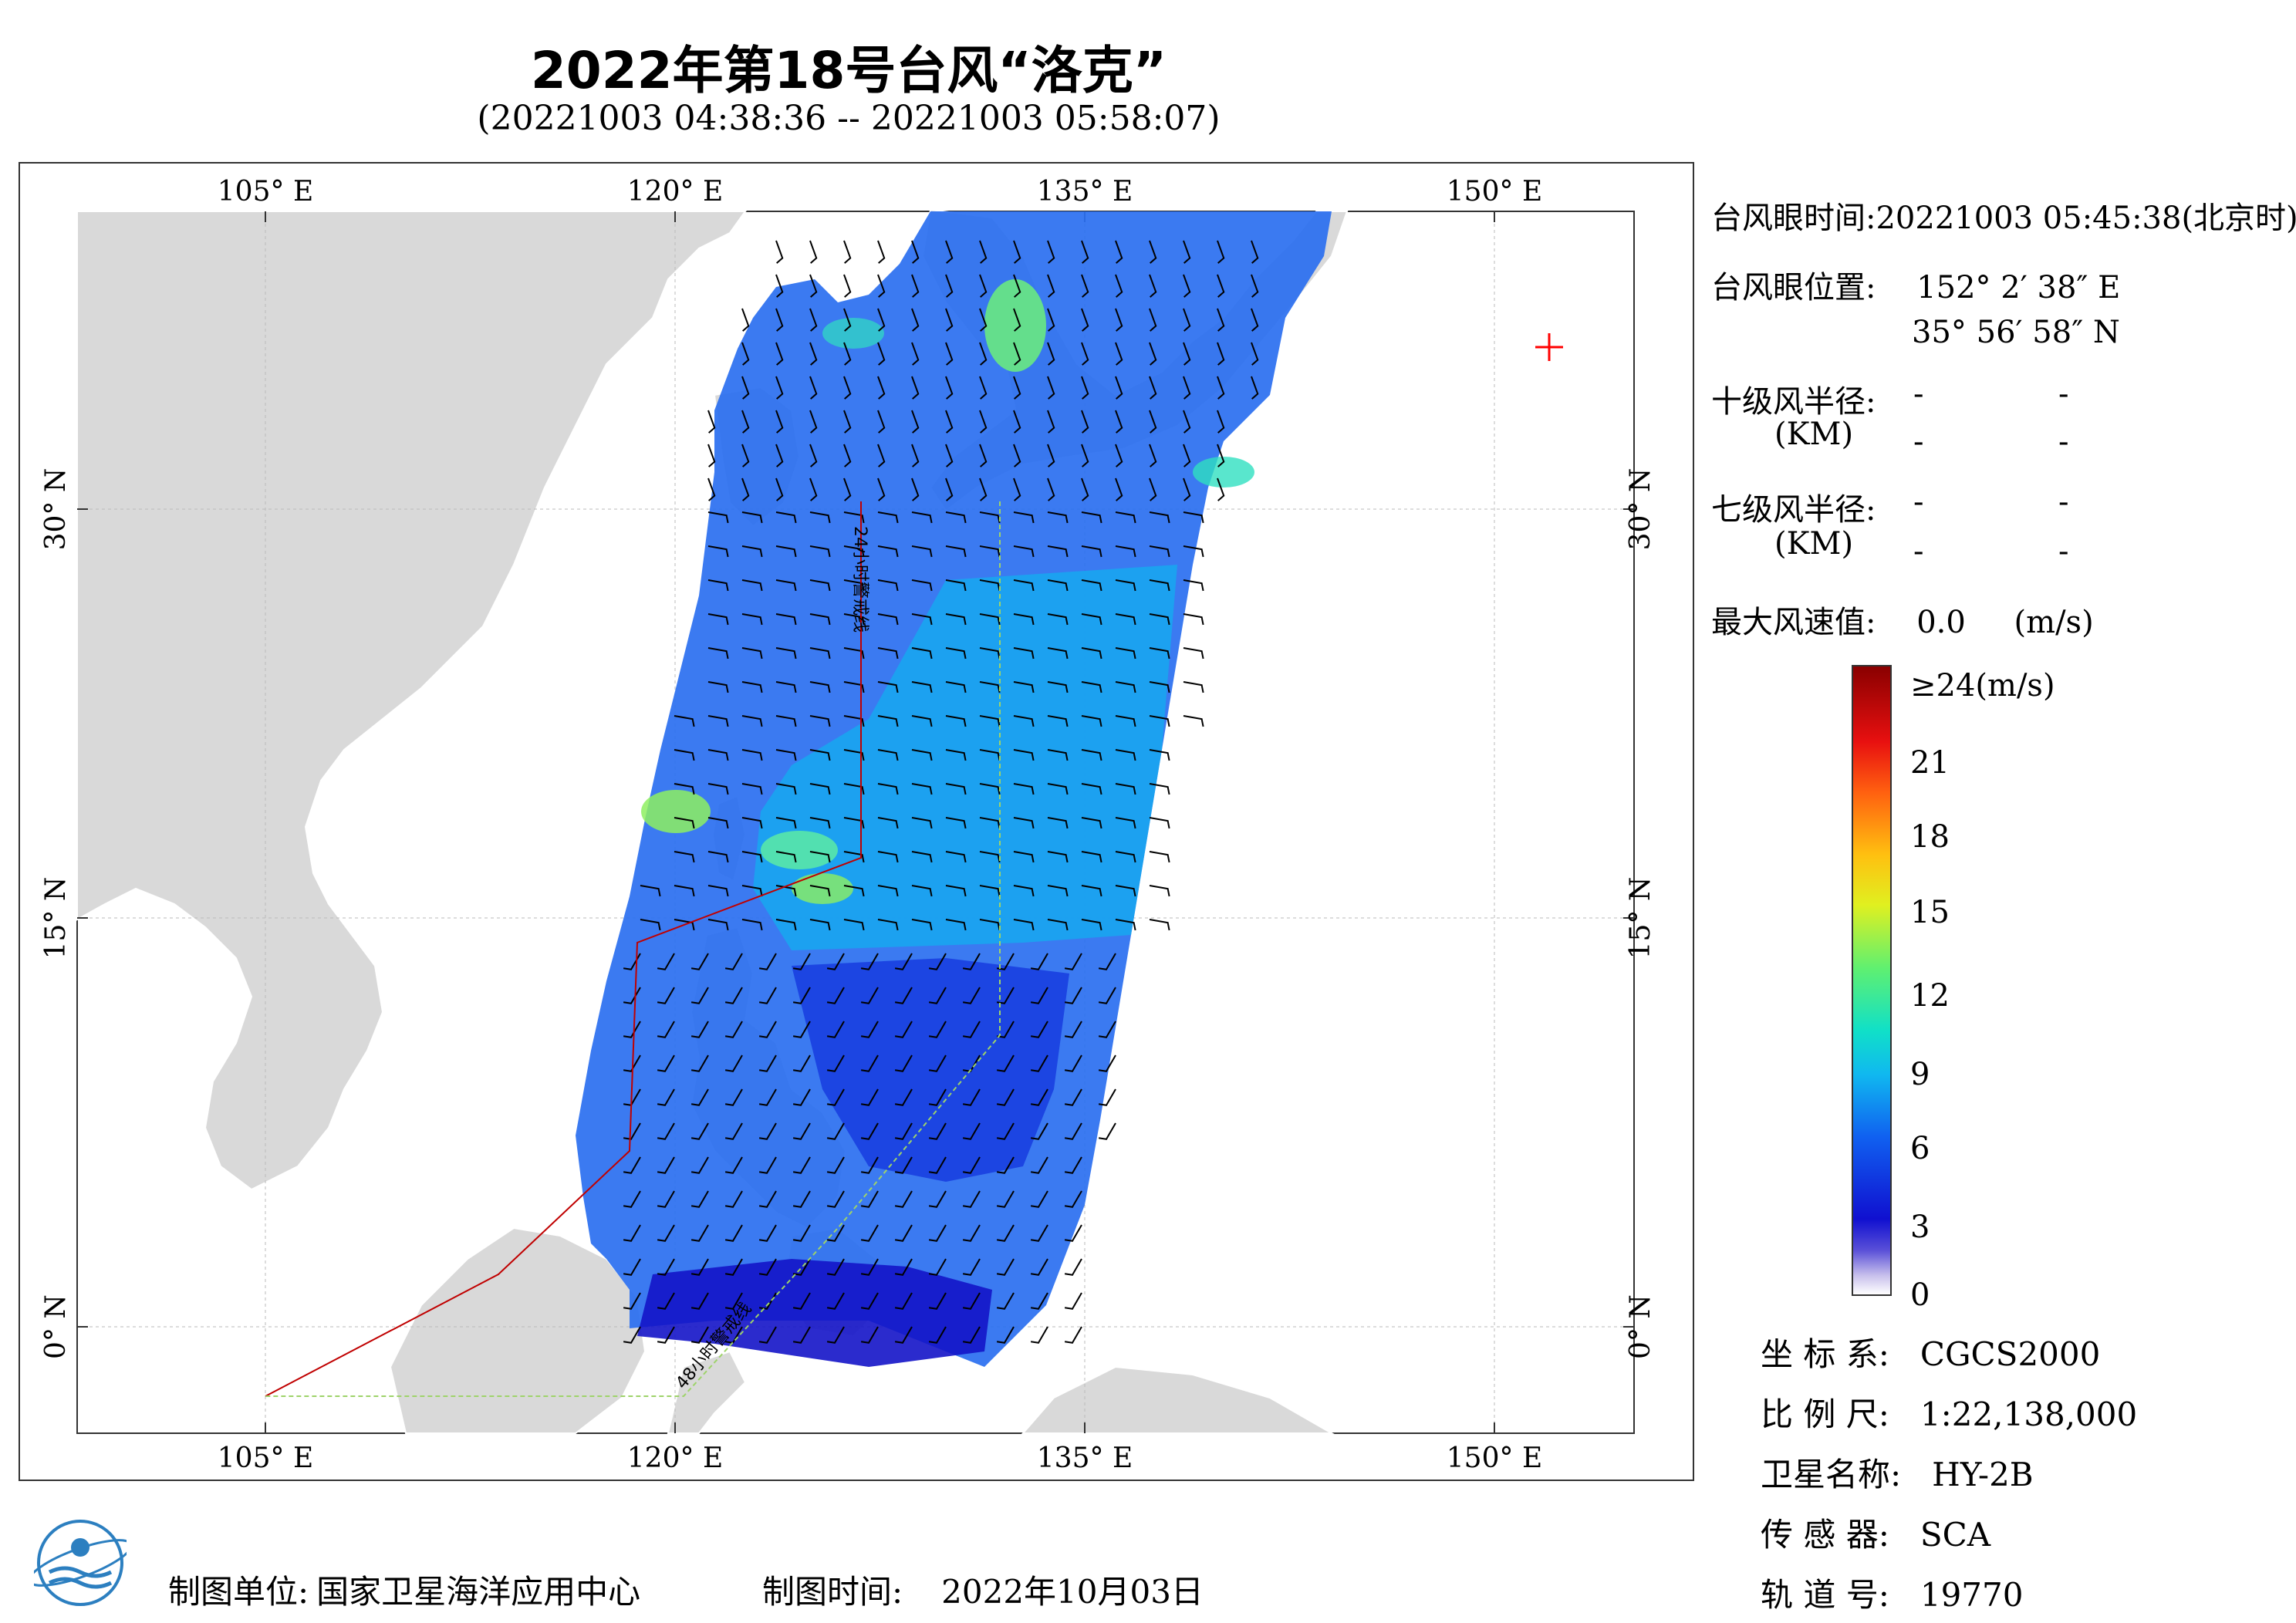 Image resolution: width=2296 pixels, height=1623 pixels. What do you see at coordinates (2054, 622) in the screenshot?
I see `max-wind-unit: (m/s)` at bounding box center [2054, 622].